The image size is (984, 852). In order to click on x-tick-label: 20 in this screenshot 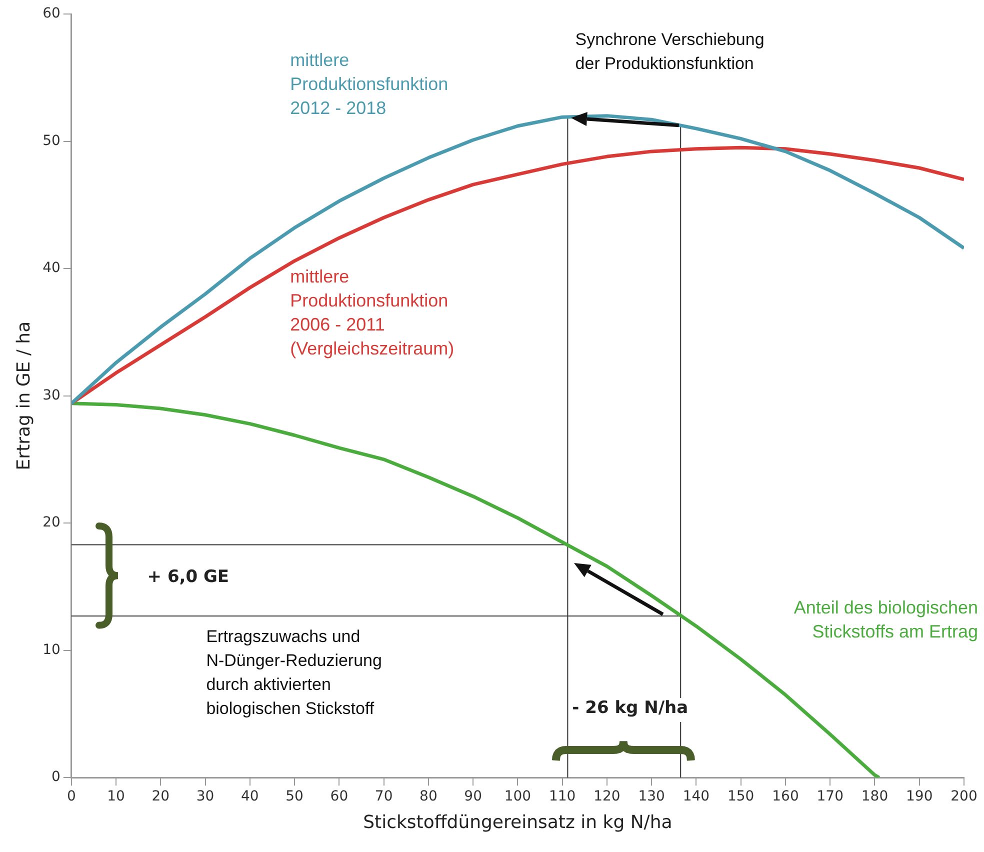, I will do `click(161, 796)`.